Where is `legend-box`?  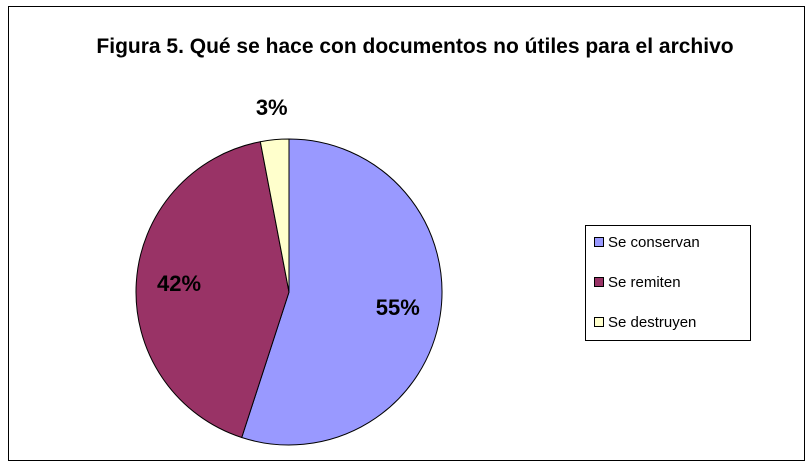 legend-box is located at coordinates (668, 283).